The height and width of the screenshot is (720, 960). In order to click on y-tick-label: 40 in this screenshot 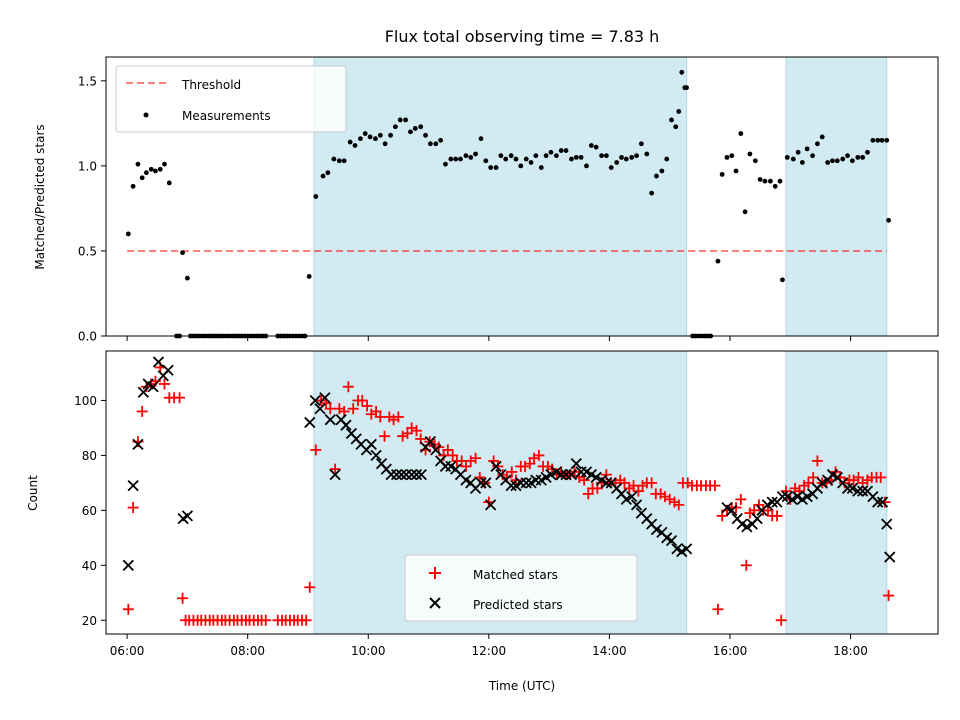, I will do `click(89, 566)`.